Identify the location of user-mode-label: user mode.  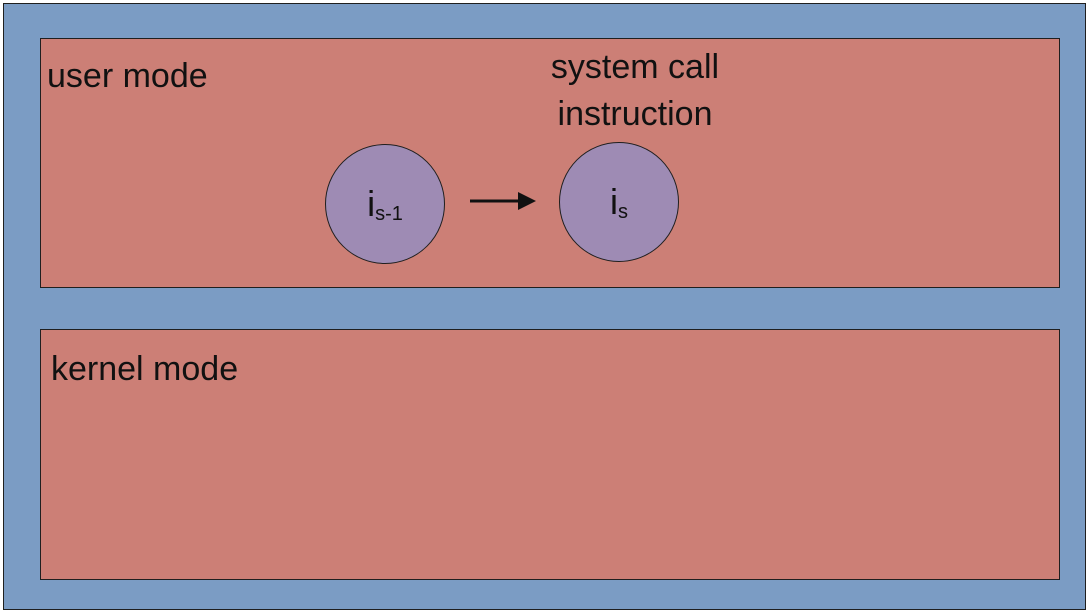
(127, 76).